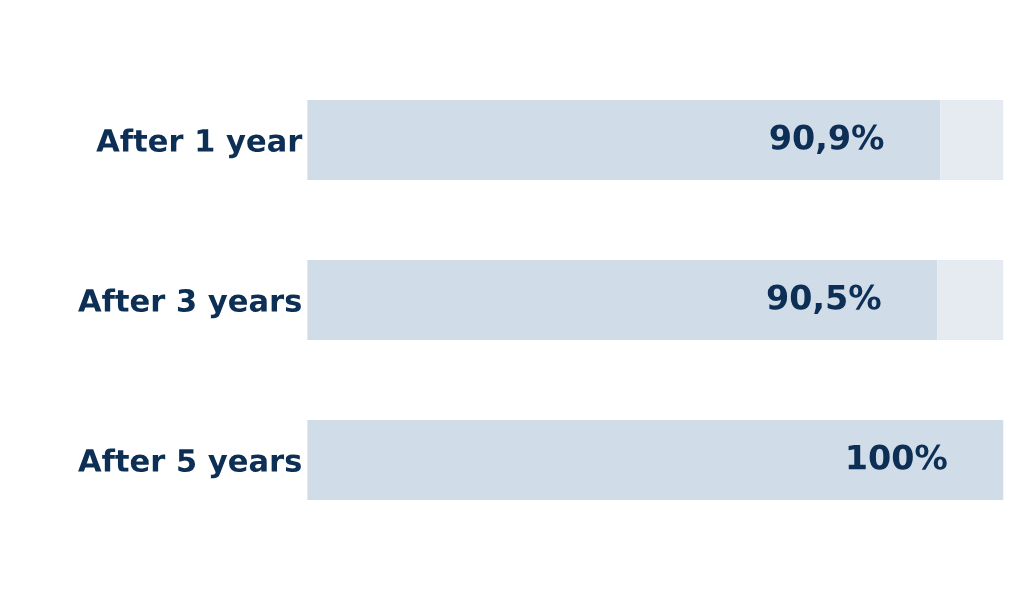  What do you see at coordinates (897, 457) in the screenshot?
I see `data-label: 100%` at bounding box center [897, 457].